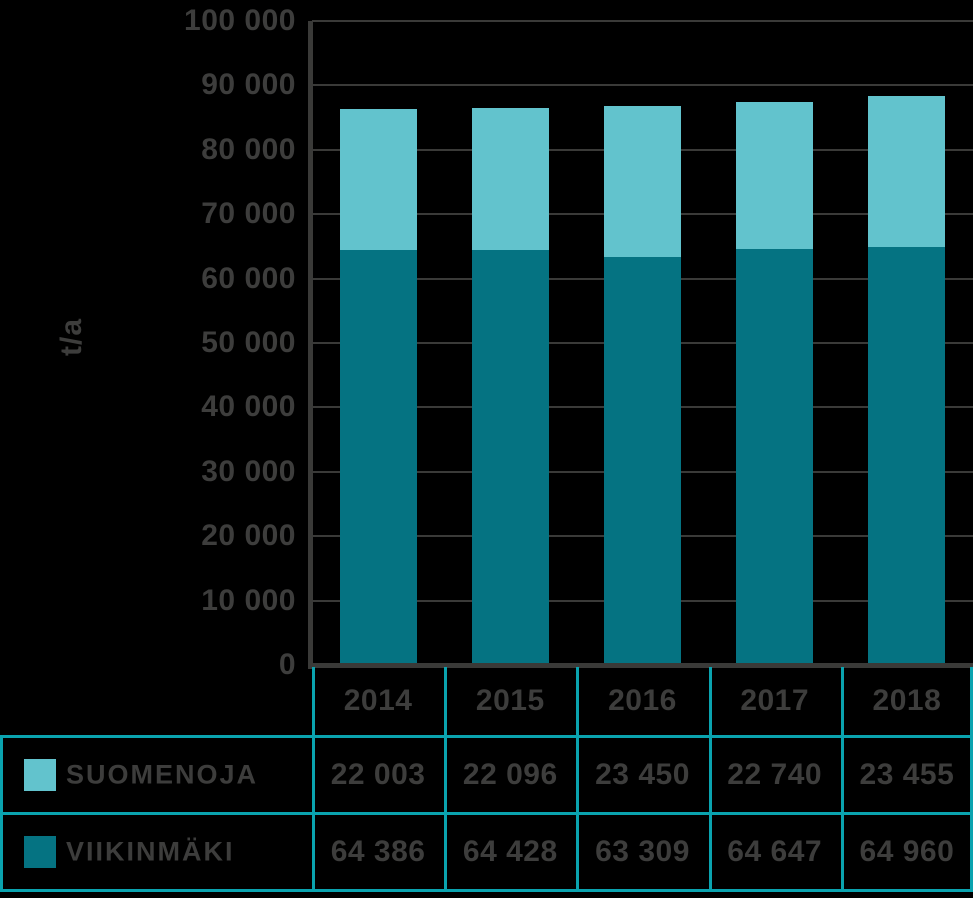  What do you see at coordinates (642, 700) in the screenshot?
I see `year-cell-2016: 2016` at bounding box center [642, 700].